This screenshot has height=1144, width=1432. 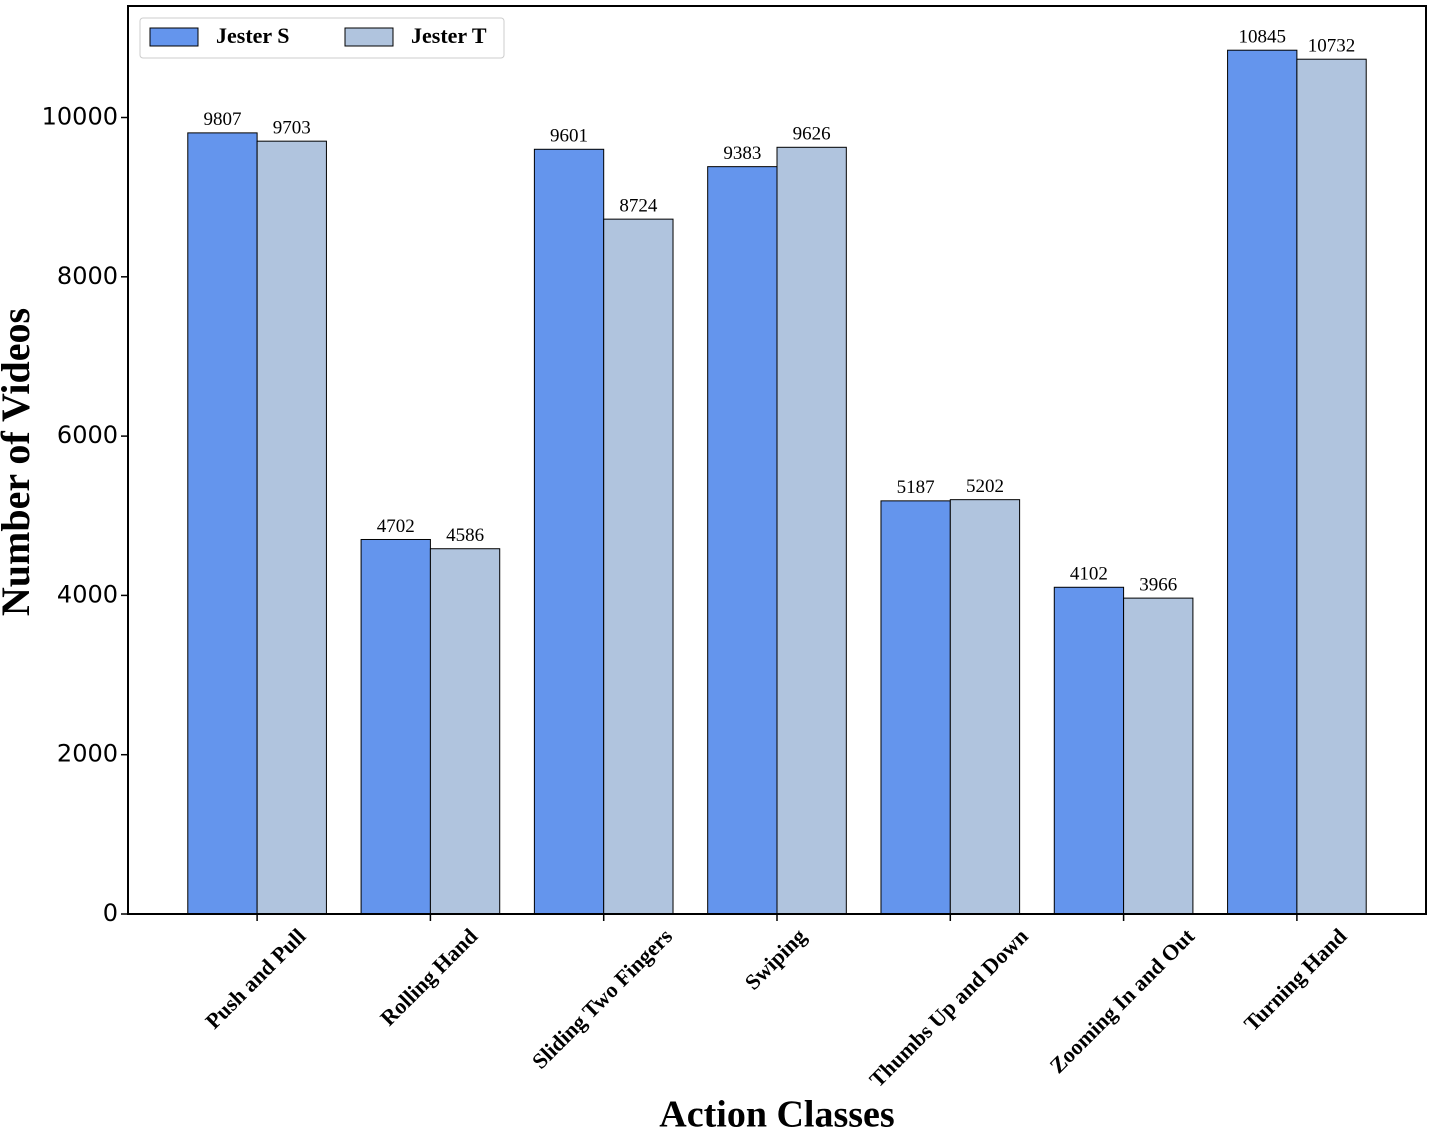 What do you see at coordinates (742, 153) in the screenshot?
I see `value-label: 9383` at bounding box center [742, 153].